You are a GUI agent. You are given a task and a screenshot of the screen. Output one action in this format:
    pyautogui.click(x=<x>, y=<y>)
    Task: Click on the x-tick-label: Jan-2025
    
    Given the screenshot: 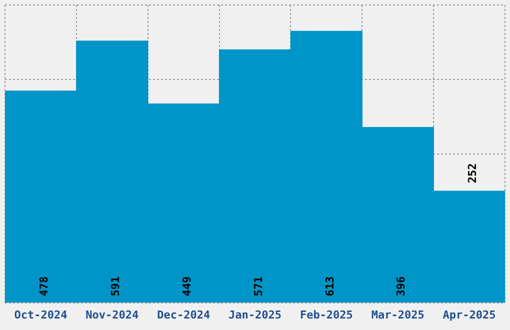 What is the action you would take?
    pyautogui.click(x=255, y=315)
    